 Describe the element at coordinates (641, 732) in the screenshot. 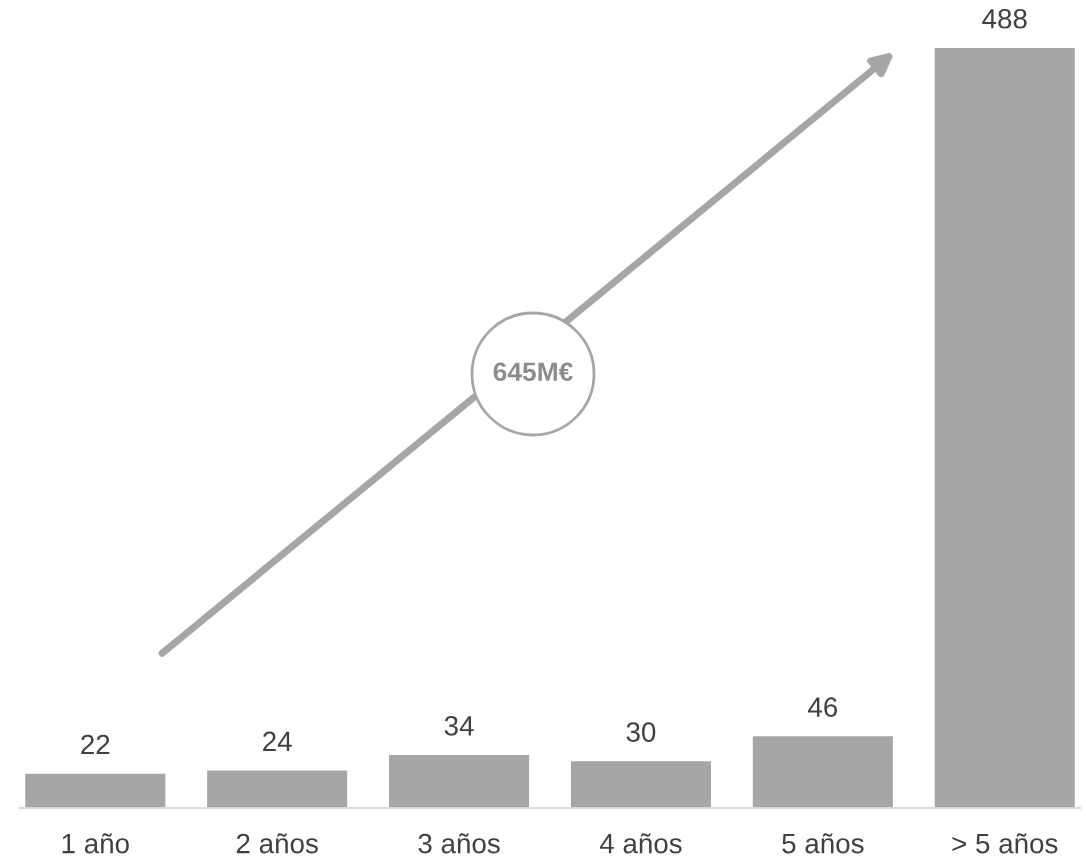

I see `data-label: 30` at that location.